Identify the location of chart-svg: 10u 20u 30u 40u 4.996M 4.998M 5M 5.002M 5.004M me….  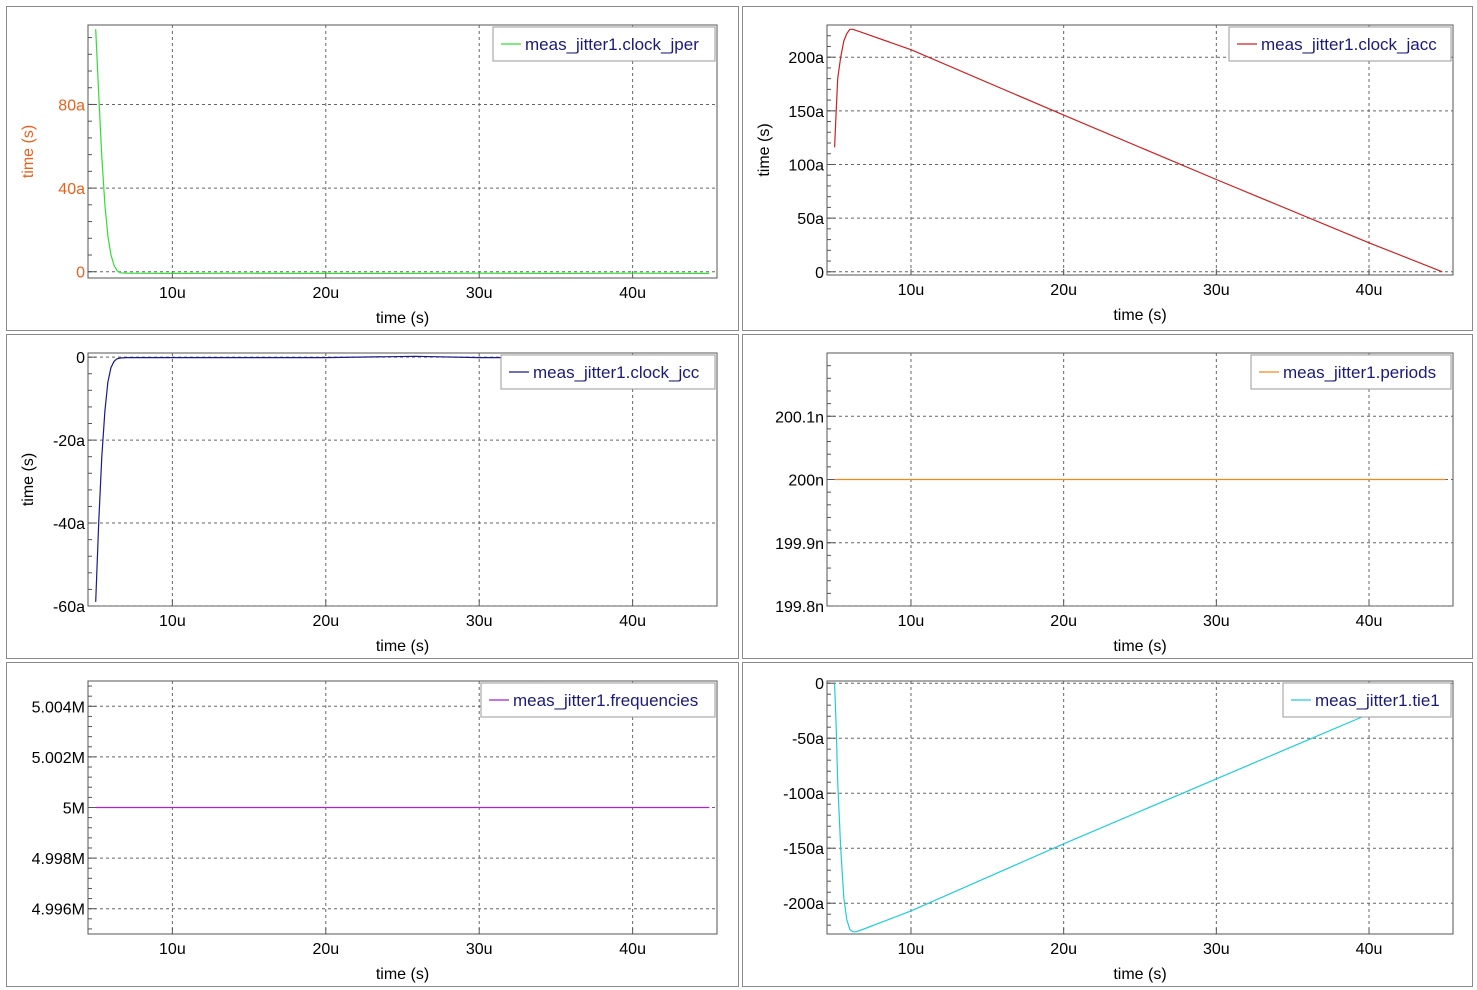
(375, 831).